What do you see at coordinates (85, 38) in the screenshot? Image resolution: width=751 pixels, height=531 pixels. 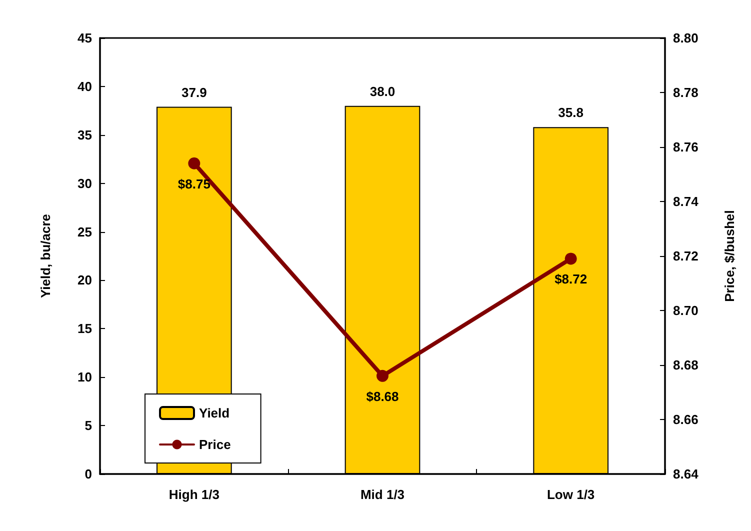 I see `y-tick-label: 45` at bounding box center [85, 38].